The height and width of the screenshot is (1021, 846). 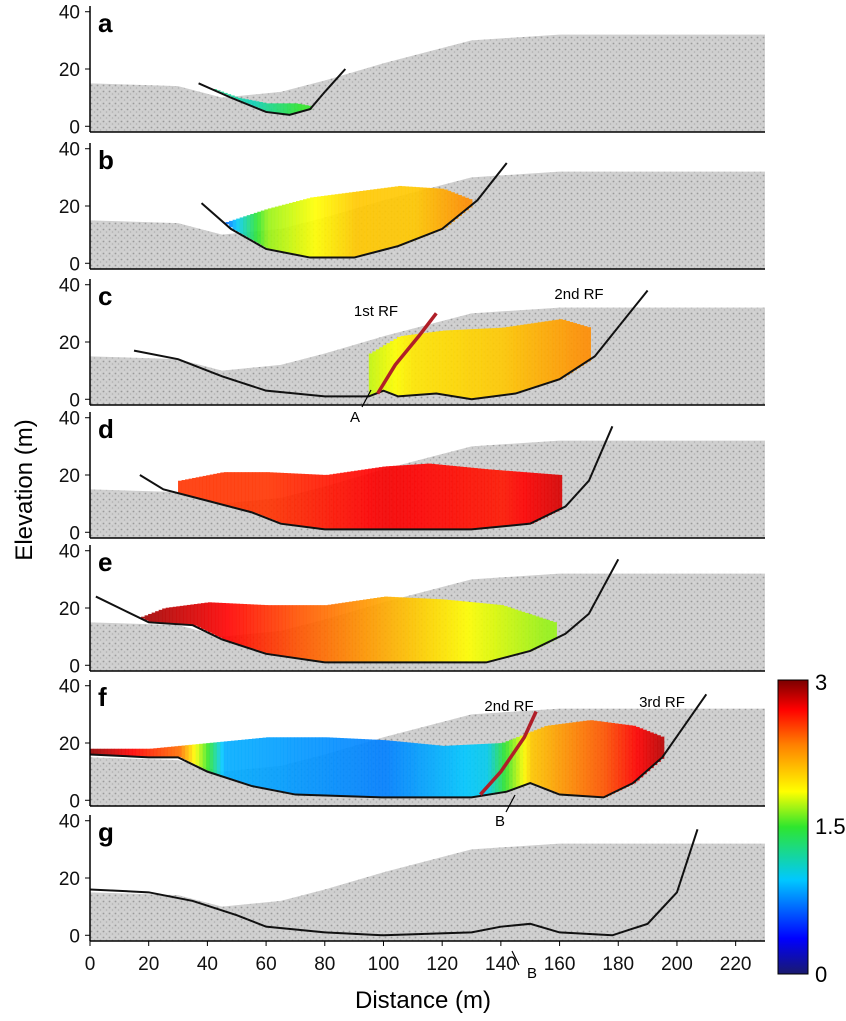 I want to click on x-tick-label: 80, so click(x=324, y=964).